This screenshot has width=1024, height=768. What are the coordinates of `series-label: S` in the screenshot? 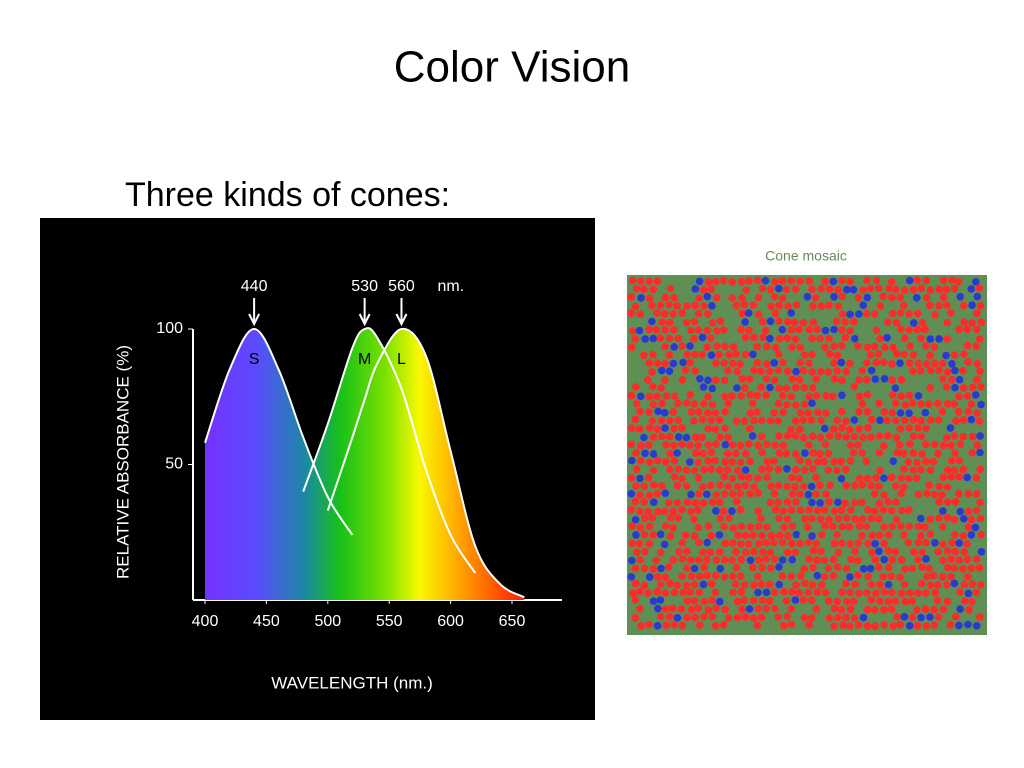 It's located at (254, 359).